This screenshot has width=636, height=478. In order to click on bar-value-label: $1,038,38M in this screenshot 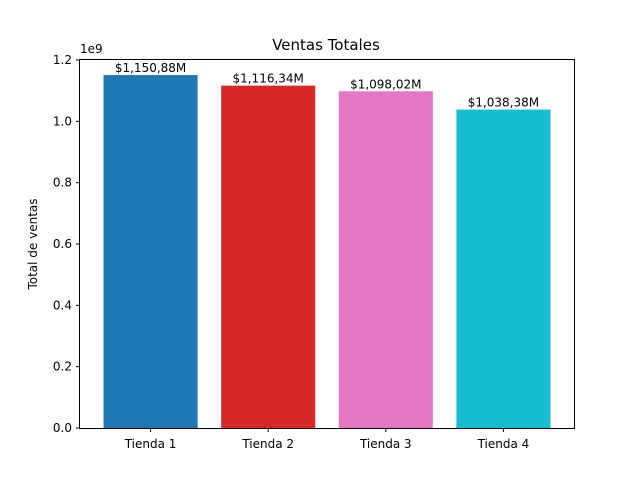, I will do `click(503, 103)`.